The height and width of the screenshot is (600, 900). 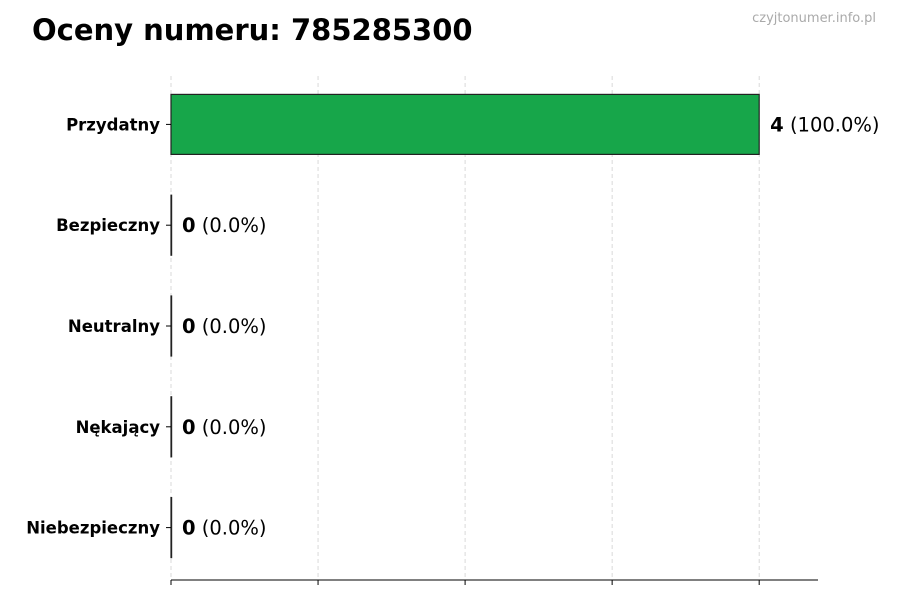 What do you see at coordinates (114, 326) in the screenshot?
I see `category-label: Neutralny` at bounding box center [114, 326].